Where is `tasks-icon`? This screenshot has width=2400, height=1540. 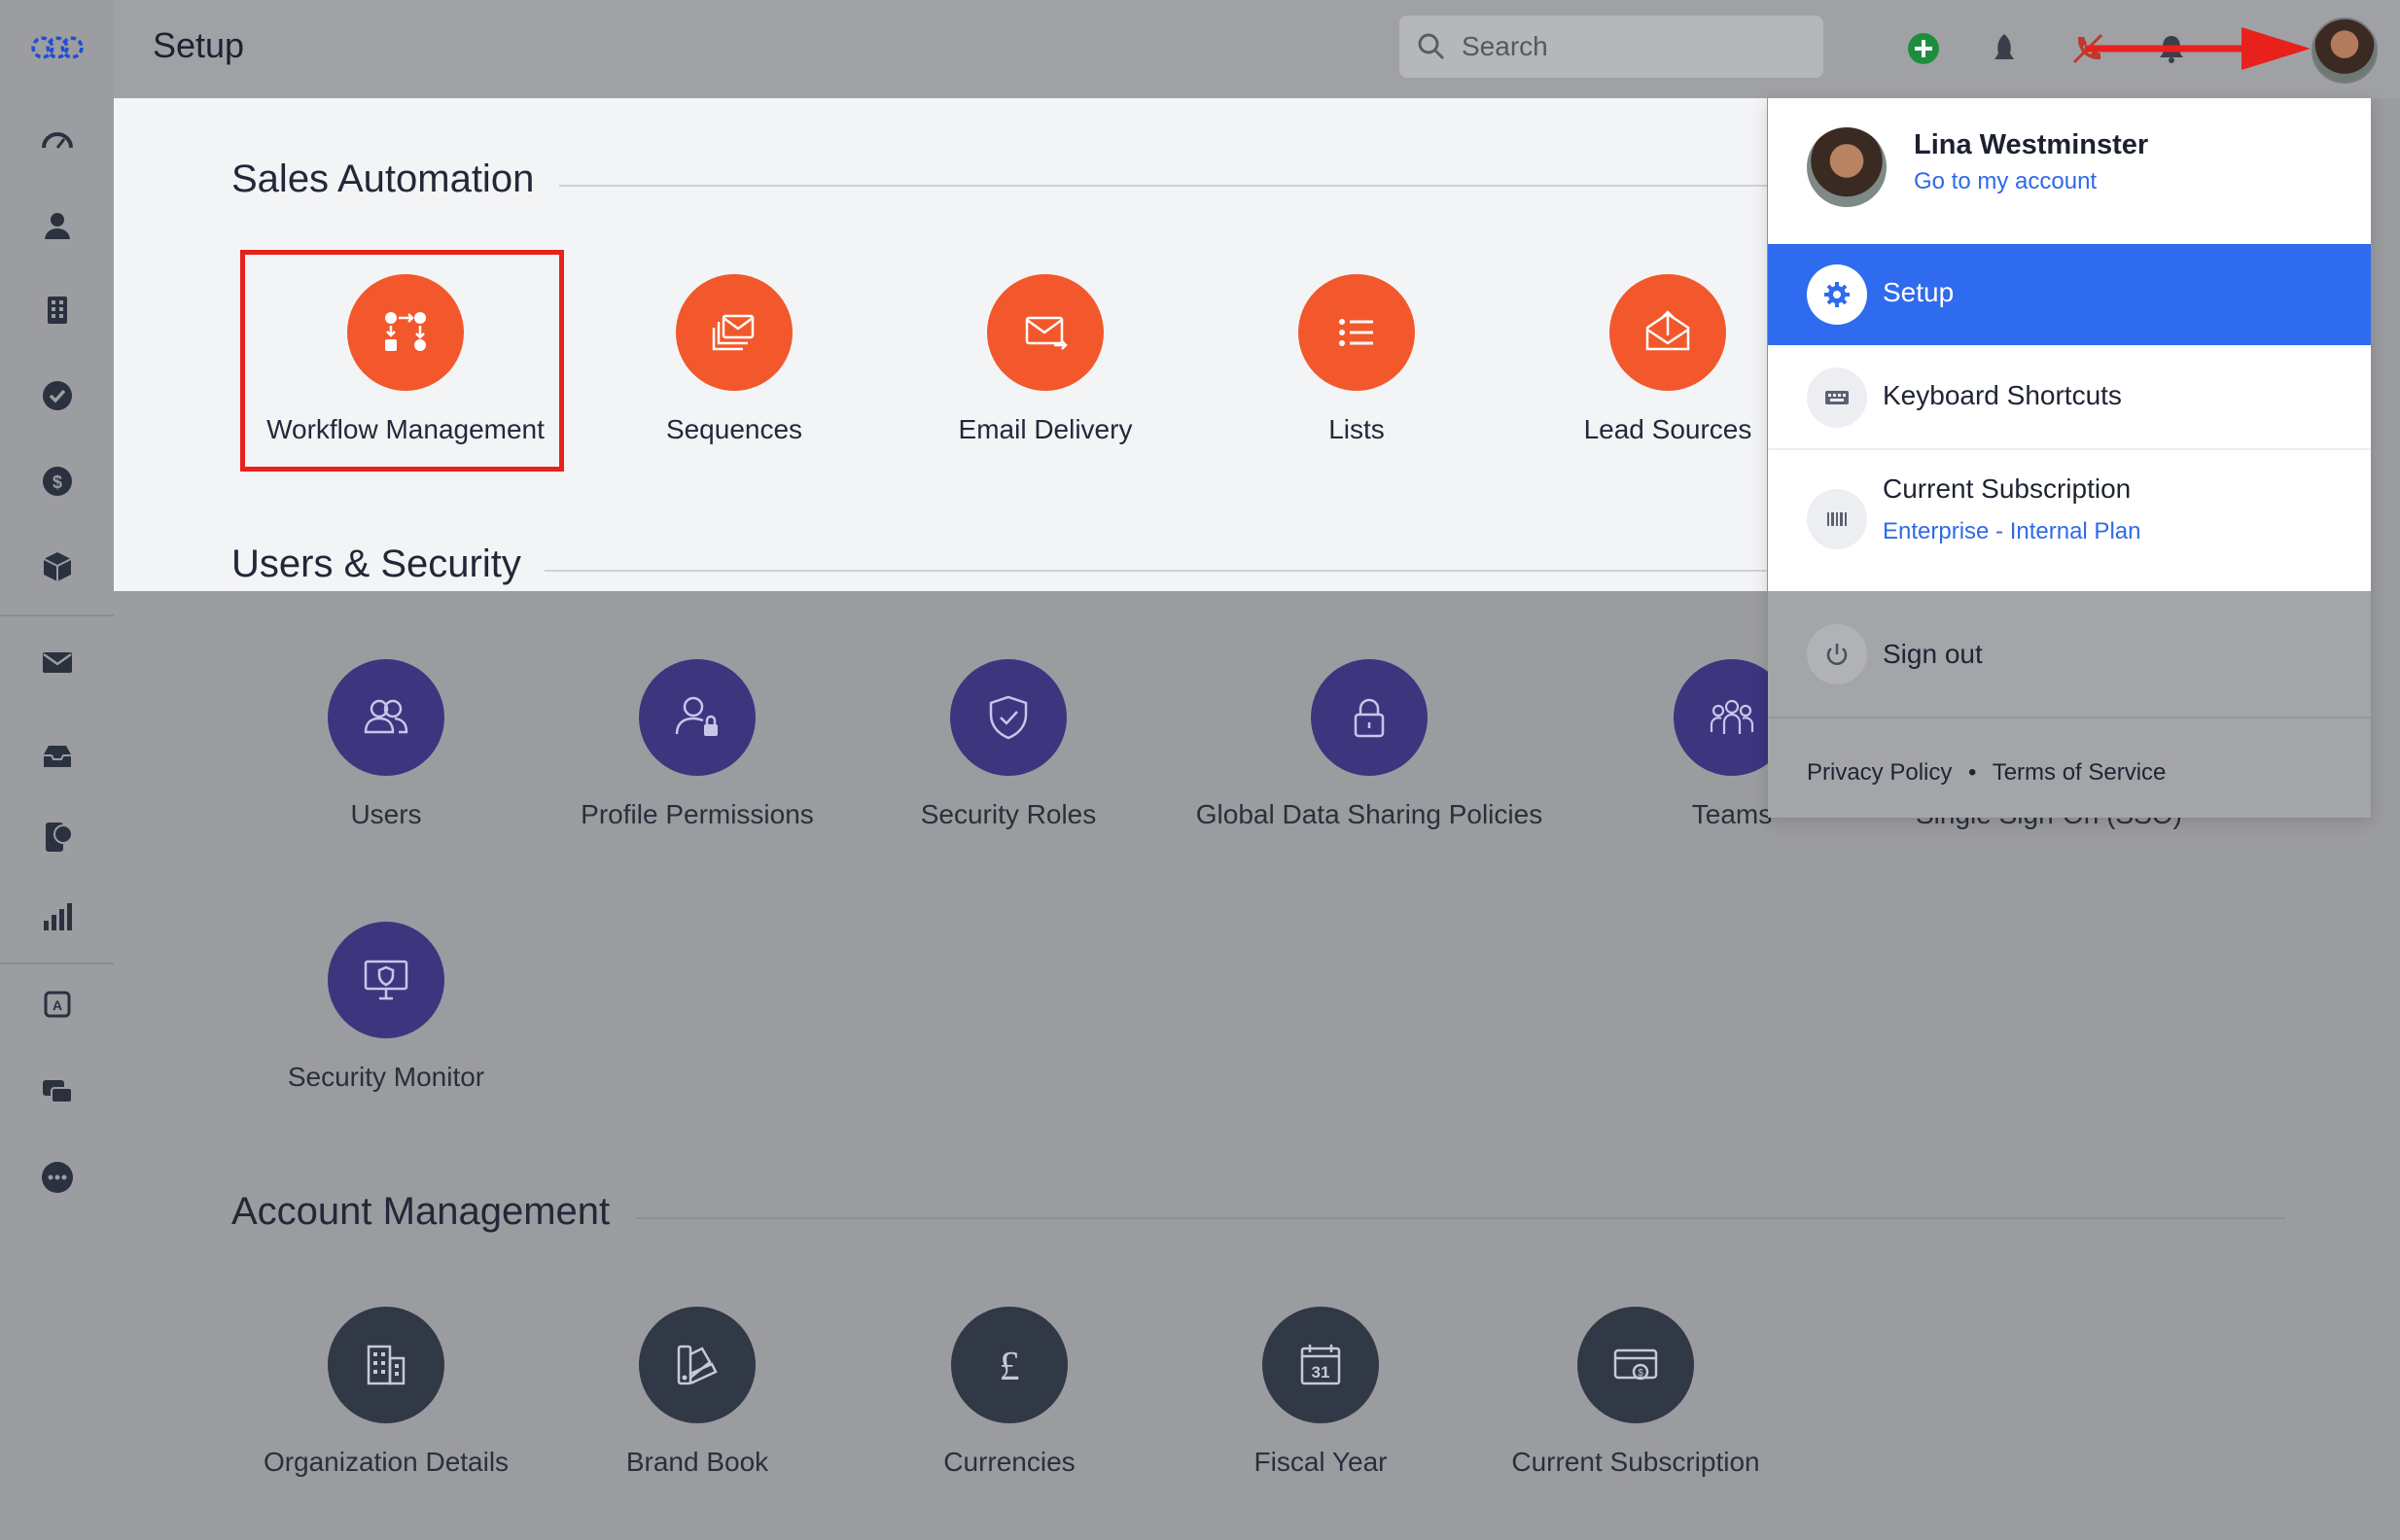
tasks-icon is located at coordinates (57, 395).